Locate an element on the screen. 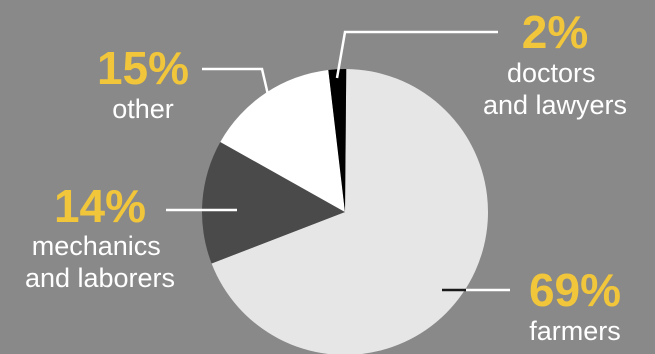 The image size is (655, 354). slice-percent-other: 15% is located at coordinates (143, 68).